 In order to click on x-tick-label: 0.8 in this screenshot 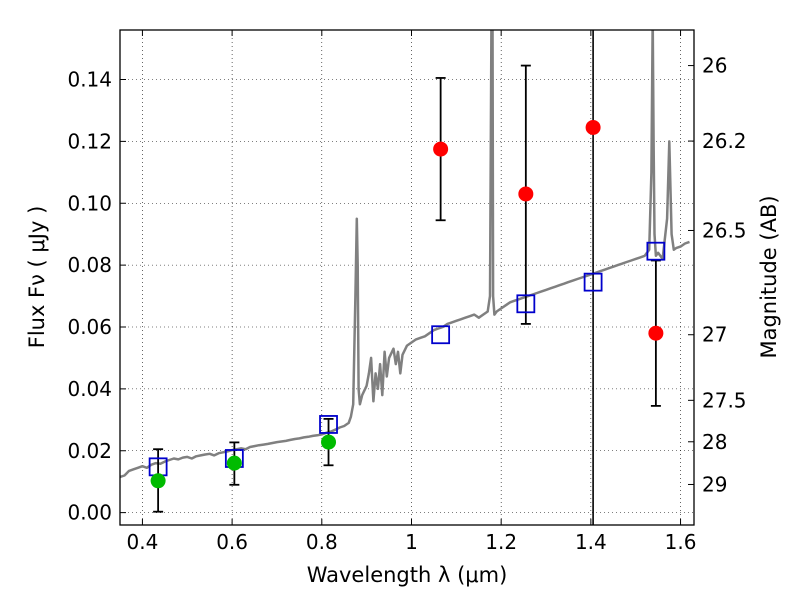, I will do `click(322, 542)`.